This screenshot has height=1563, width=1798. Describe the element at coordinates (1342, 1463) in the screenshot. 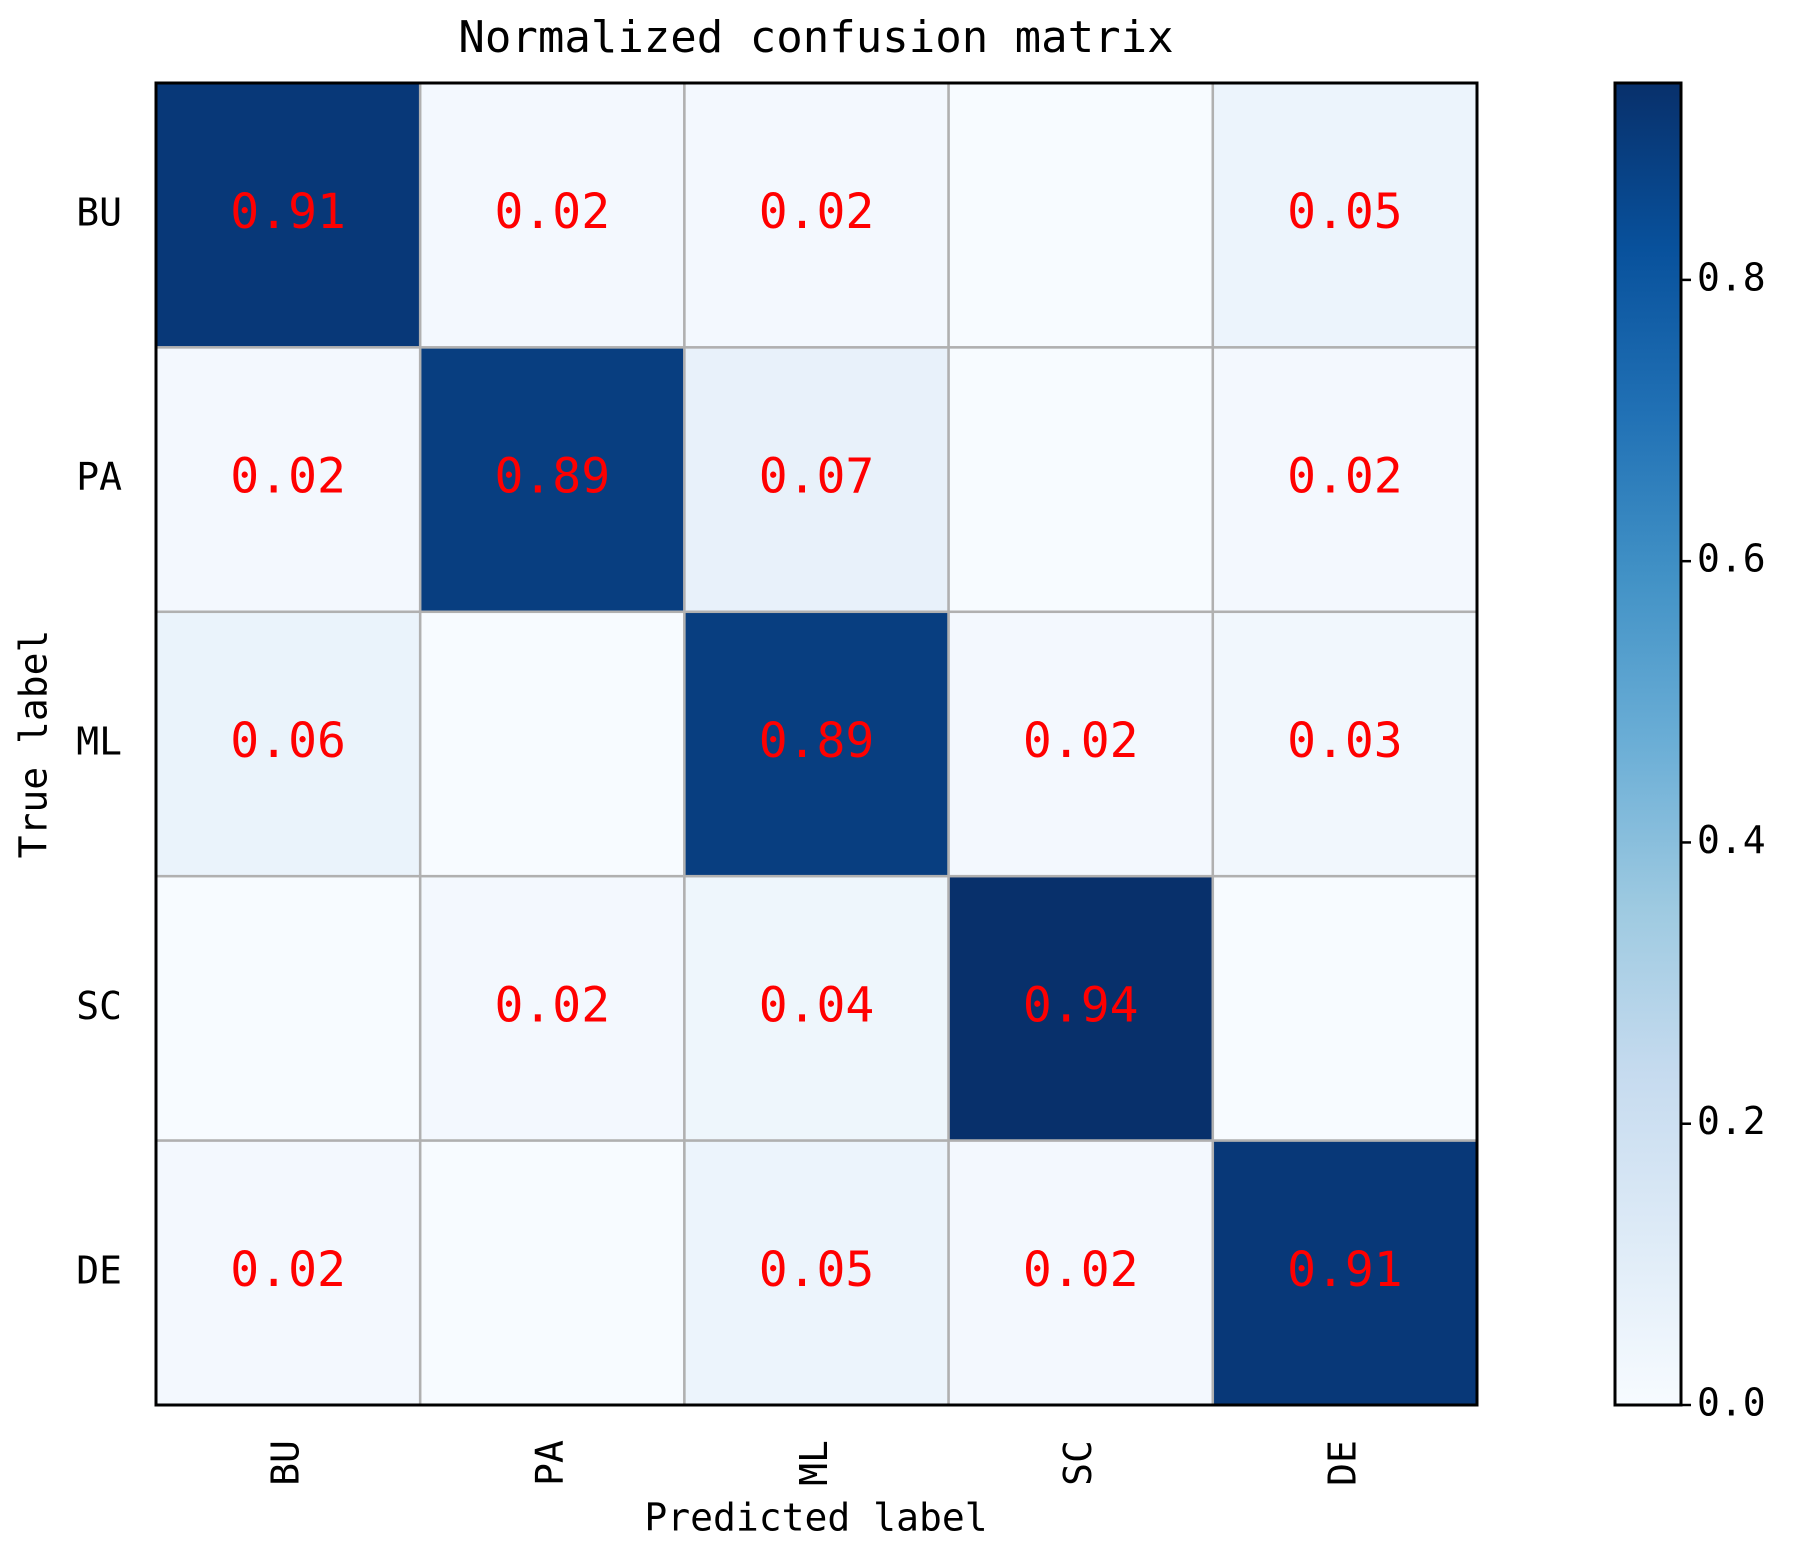

I see `x-tick-label: DE` at that location.